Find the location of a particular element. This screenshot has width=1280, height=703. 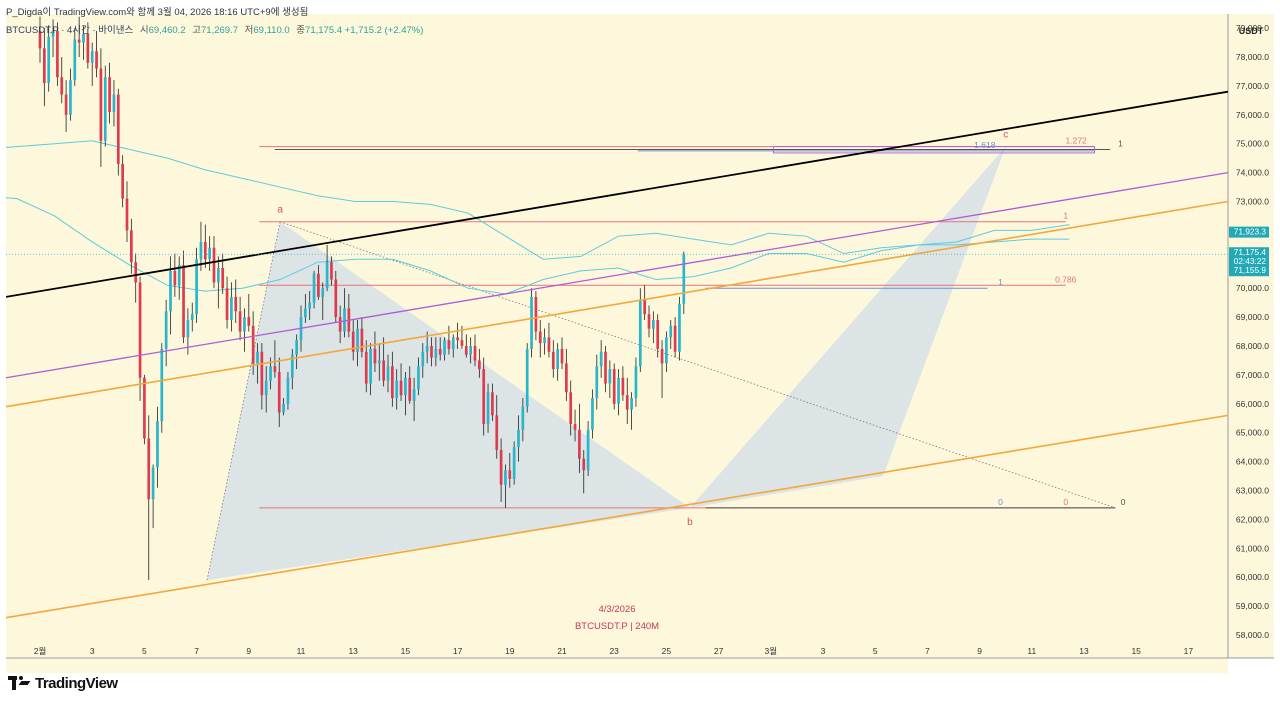

footer-brand: TradingView is located at coordinates (63, 683).